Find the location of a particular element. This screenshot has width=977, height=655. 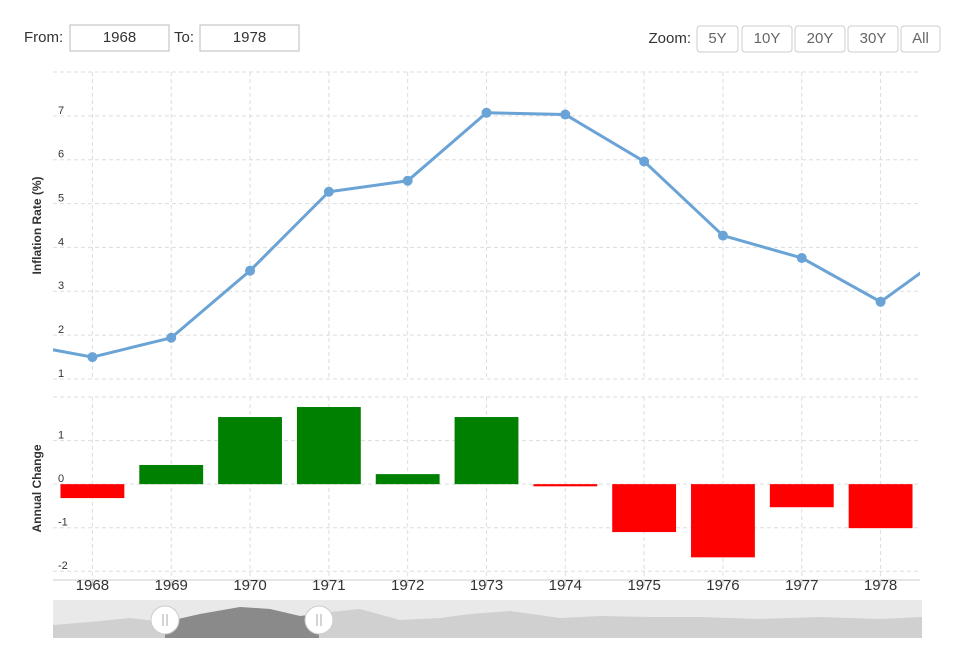

x-tick-label: 1978 is located at coordinates (880, 585).